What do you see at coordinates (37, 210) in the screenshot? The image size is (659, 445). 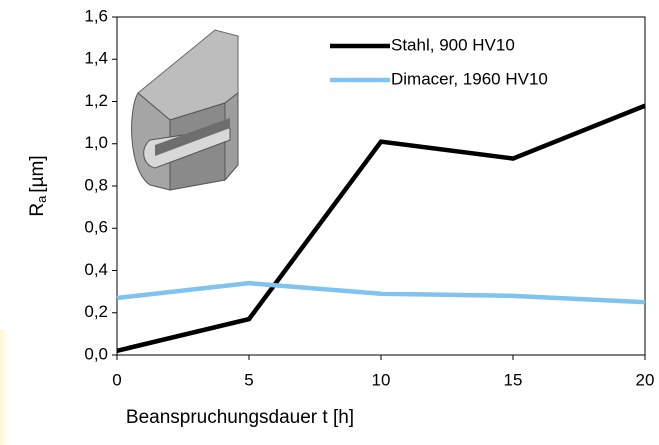 I see `y-label-symbol: R` at bounding box center [37, 210].